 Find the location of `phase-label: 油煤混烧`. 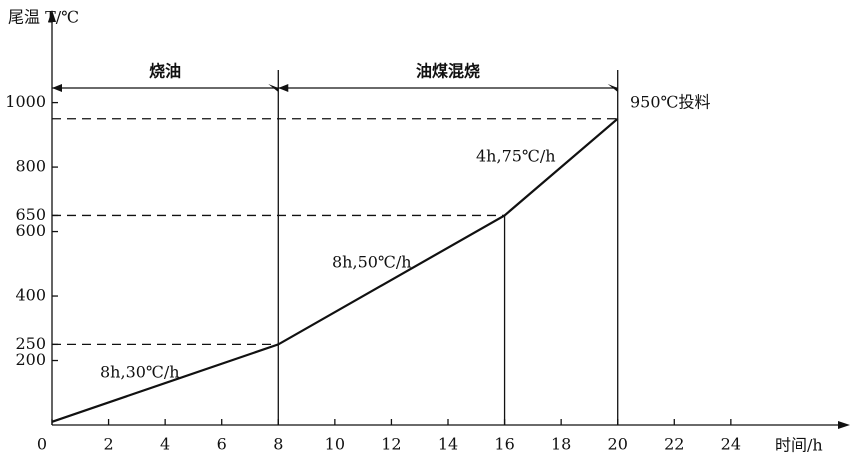

phase-label: 油煤混烧 is located at coordinates (448, 71).